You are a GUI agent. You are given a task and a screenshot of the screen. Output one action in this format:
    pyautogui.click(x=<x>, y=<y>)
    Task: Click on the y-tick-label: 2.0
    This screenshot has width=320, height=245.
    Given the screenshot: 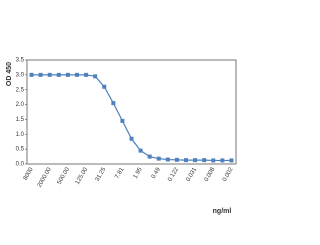 What is the action you would take?
    pyautogui.click(x=20, y=105)
    